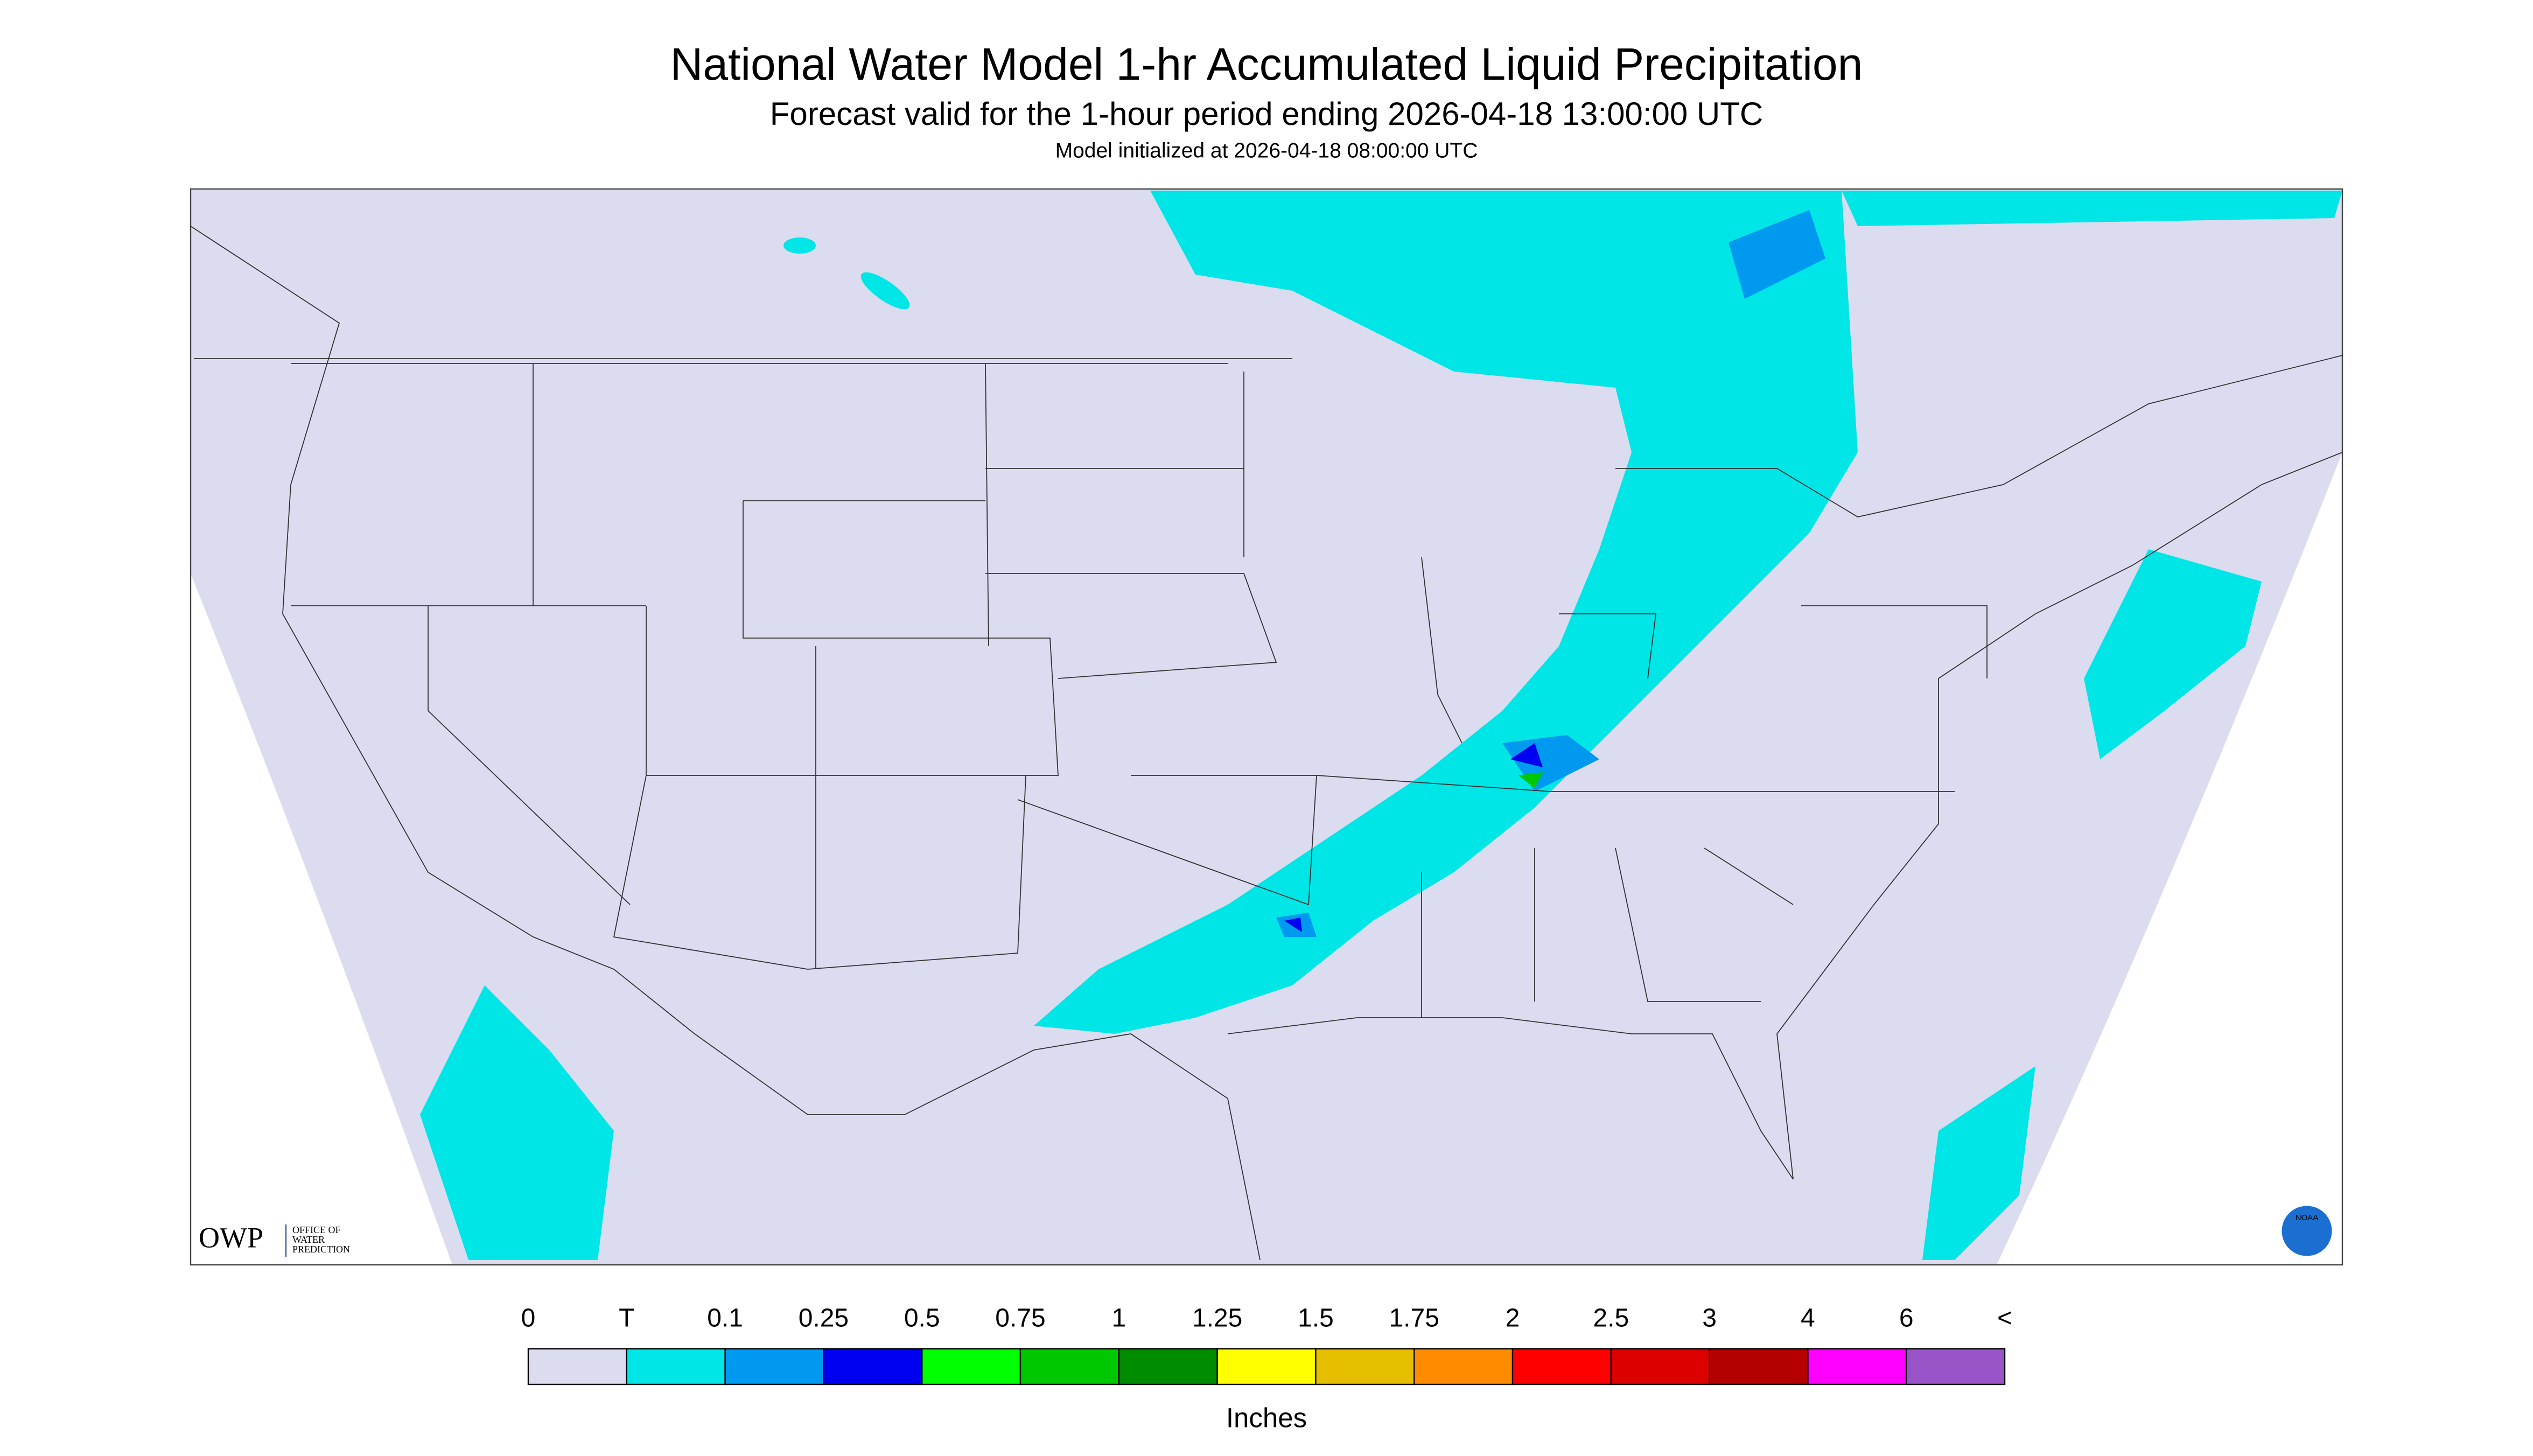 This screenshot has width=2533, height=1456. What do you see at coordinates (1531, 780) in the screenshot?
I see `precip-green` at bounding box center [1531, 780].